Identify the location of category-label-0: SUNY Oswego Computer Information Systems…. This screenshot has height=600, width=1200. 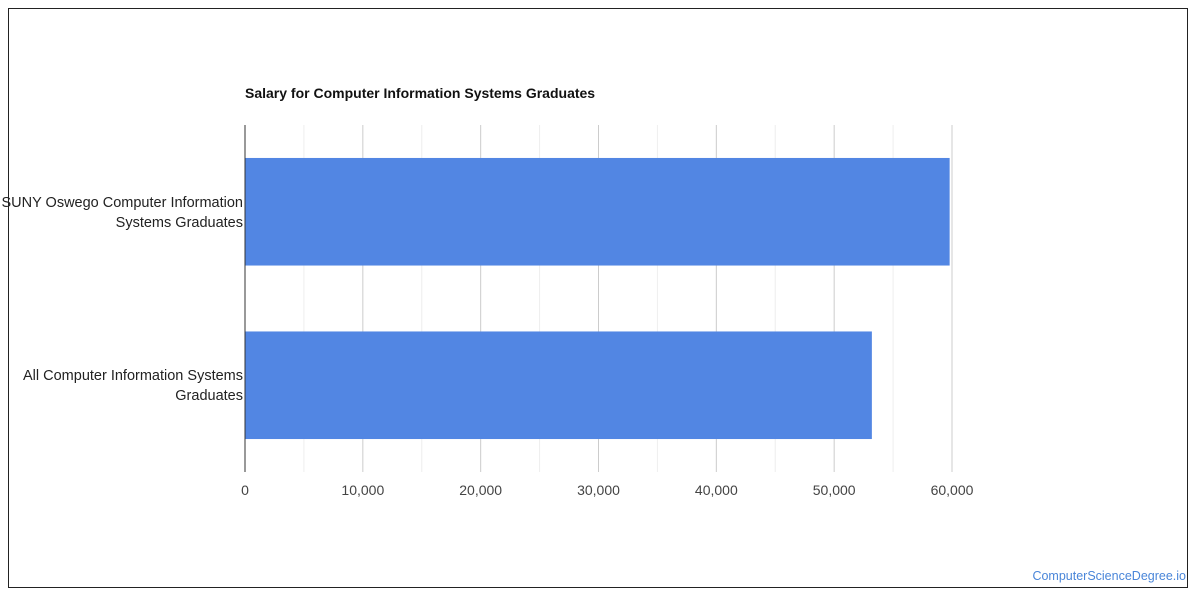
(122, 213).